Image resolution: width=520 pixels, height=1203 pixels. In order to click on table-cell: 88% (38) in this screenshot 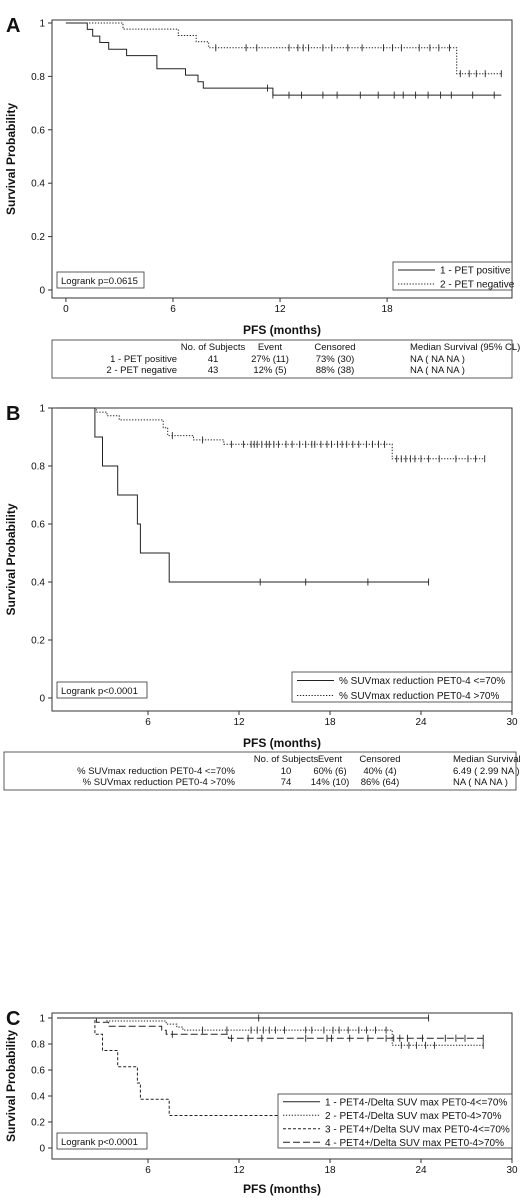, I will do `click(335, 370)`.